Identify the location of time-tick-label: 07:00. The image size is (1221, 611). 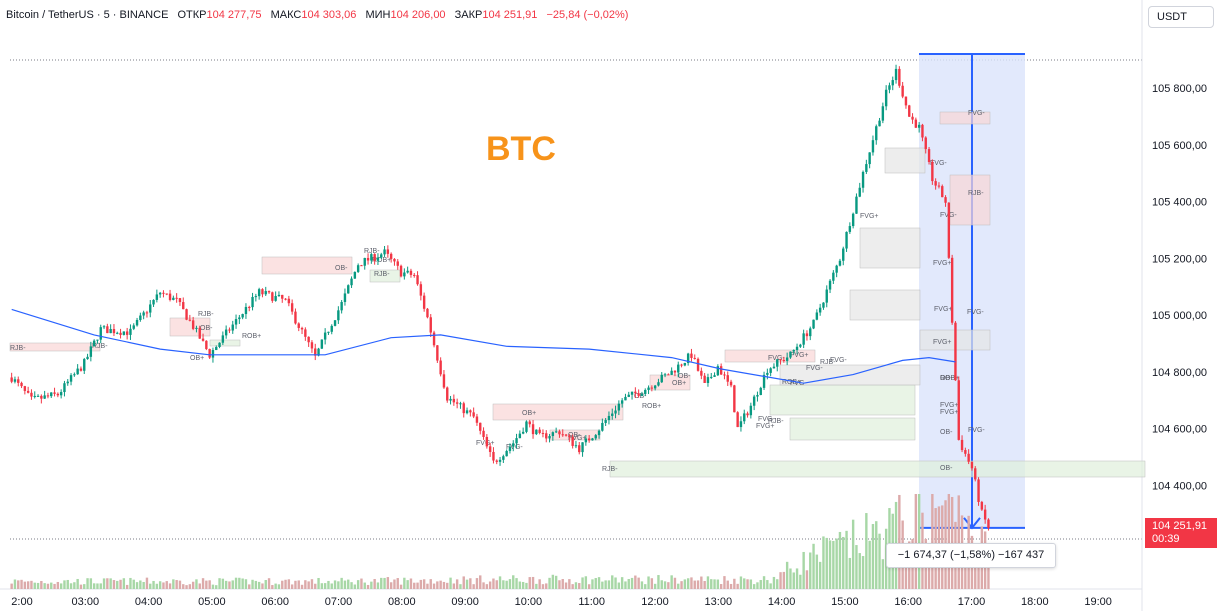
(339, 602).